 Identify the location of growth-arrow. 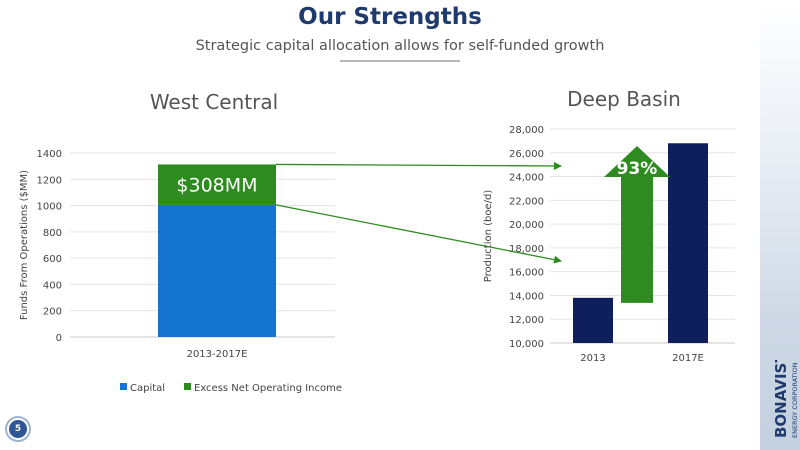
(637, 224).